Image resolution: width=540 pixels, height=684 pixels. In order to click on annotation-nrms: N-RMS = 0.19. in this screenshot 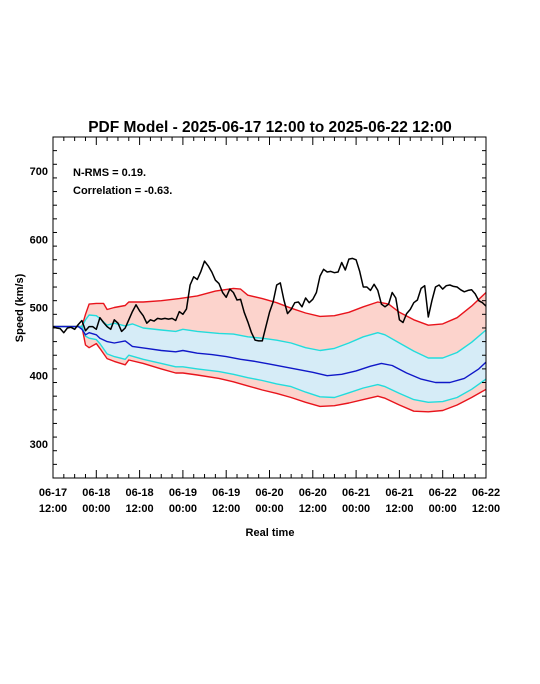, I will do `click(109, 173)`.